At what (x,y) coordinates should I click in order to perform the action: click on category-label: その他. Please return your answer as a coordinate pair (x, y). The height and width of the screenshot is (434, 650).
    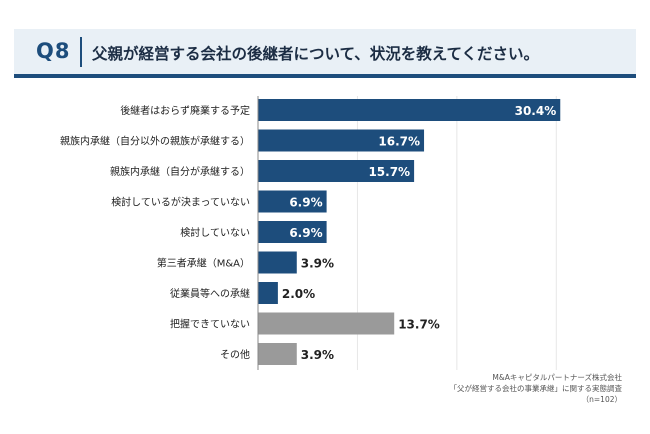
    Looking at the image, I should click on (235, 354).